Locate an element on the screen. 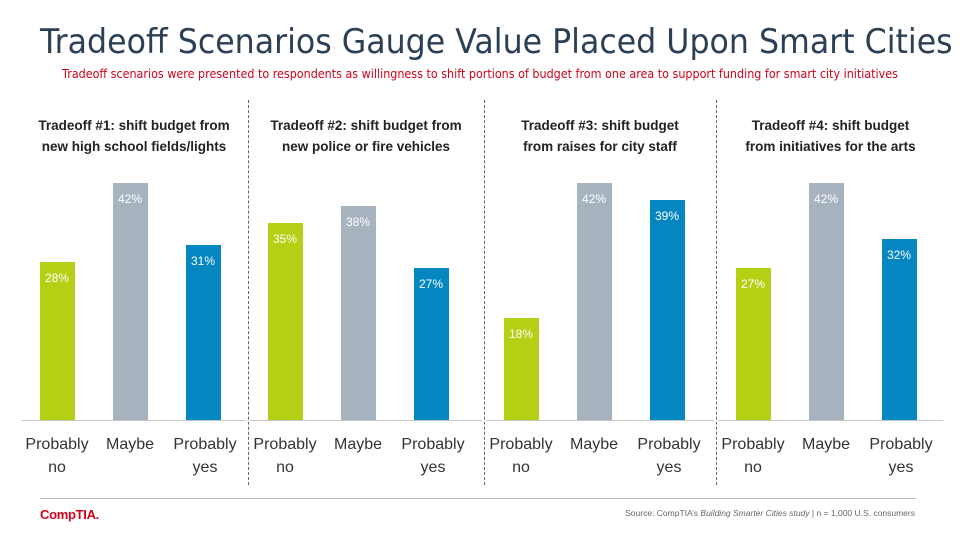 This screenshot has width=960, height=540. comptia-logo: CompTIA. is located at coordinates (69, 514).